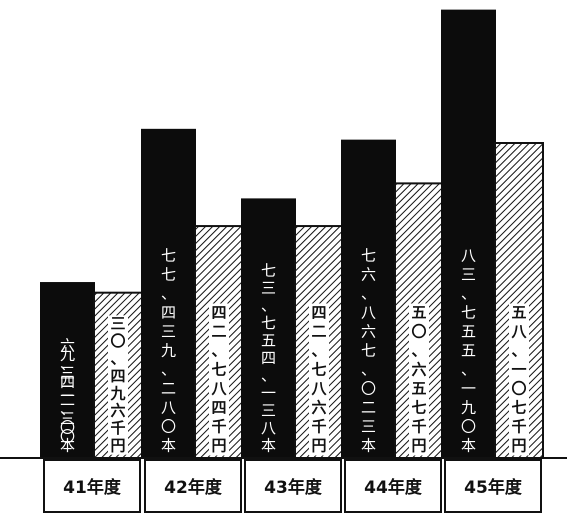 Image resolution: width=567 pixels, height=513 pixels. I want to click on bar-1-quantity-label-char: 九, so click(67, 355).